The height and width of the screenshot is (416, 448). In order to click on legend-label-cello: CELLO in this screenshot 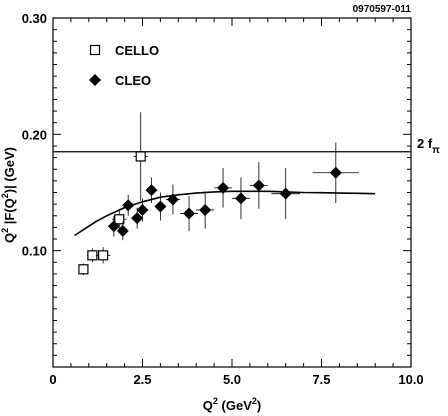, I will do `click(137, 50)`.